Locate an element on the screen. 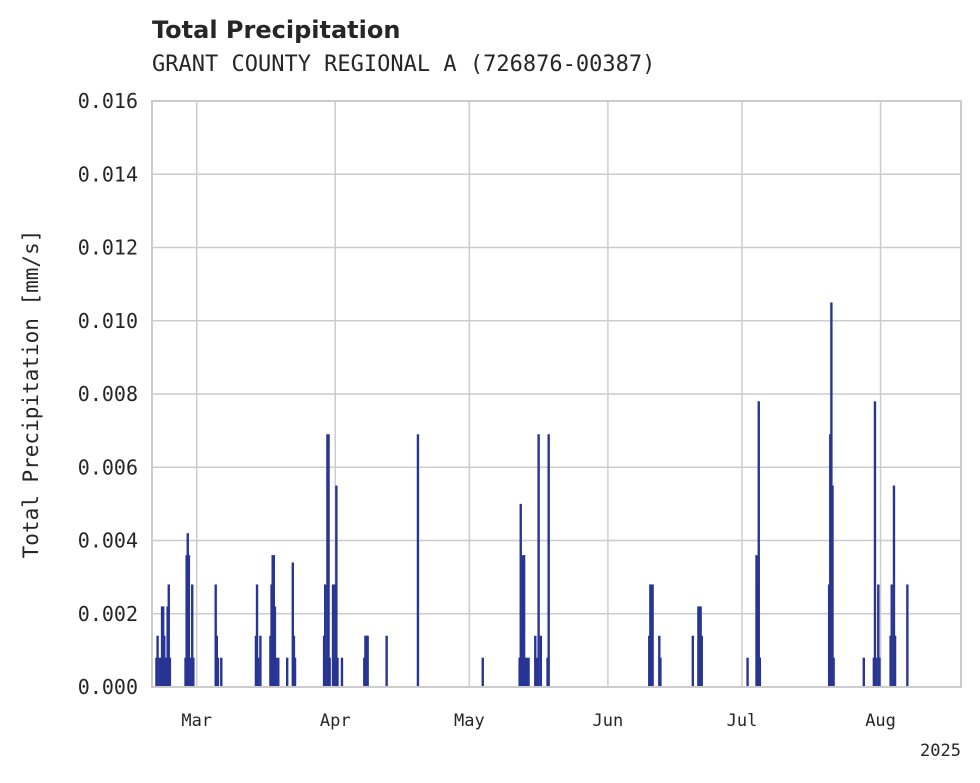 This screenshot has height=783, width=980. y-tick-label: 0.002 is located at coordinates (108, 614).